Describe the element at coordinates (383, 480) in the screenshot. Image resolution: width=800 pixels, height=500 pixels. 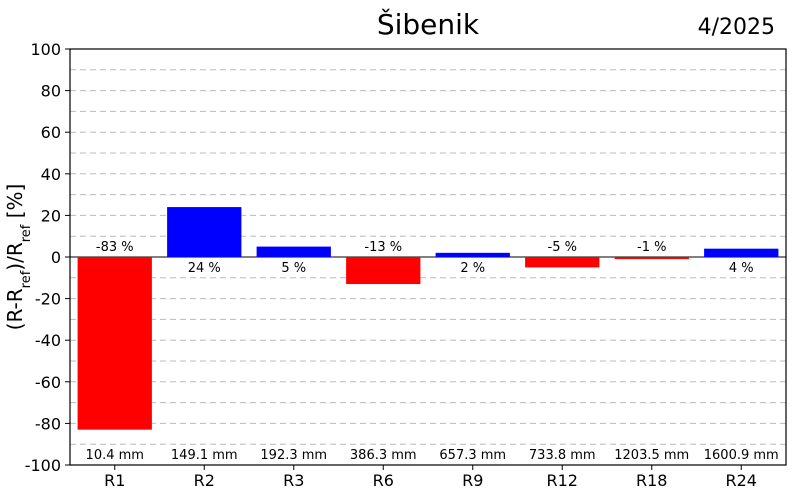
I see `x-tick-label: R6` at that location.